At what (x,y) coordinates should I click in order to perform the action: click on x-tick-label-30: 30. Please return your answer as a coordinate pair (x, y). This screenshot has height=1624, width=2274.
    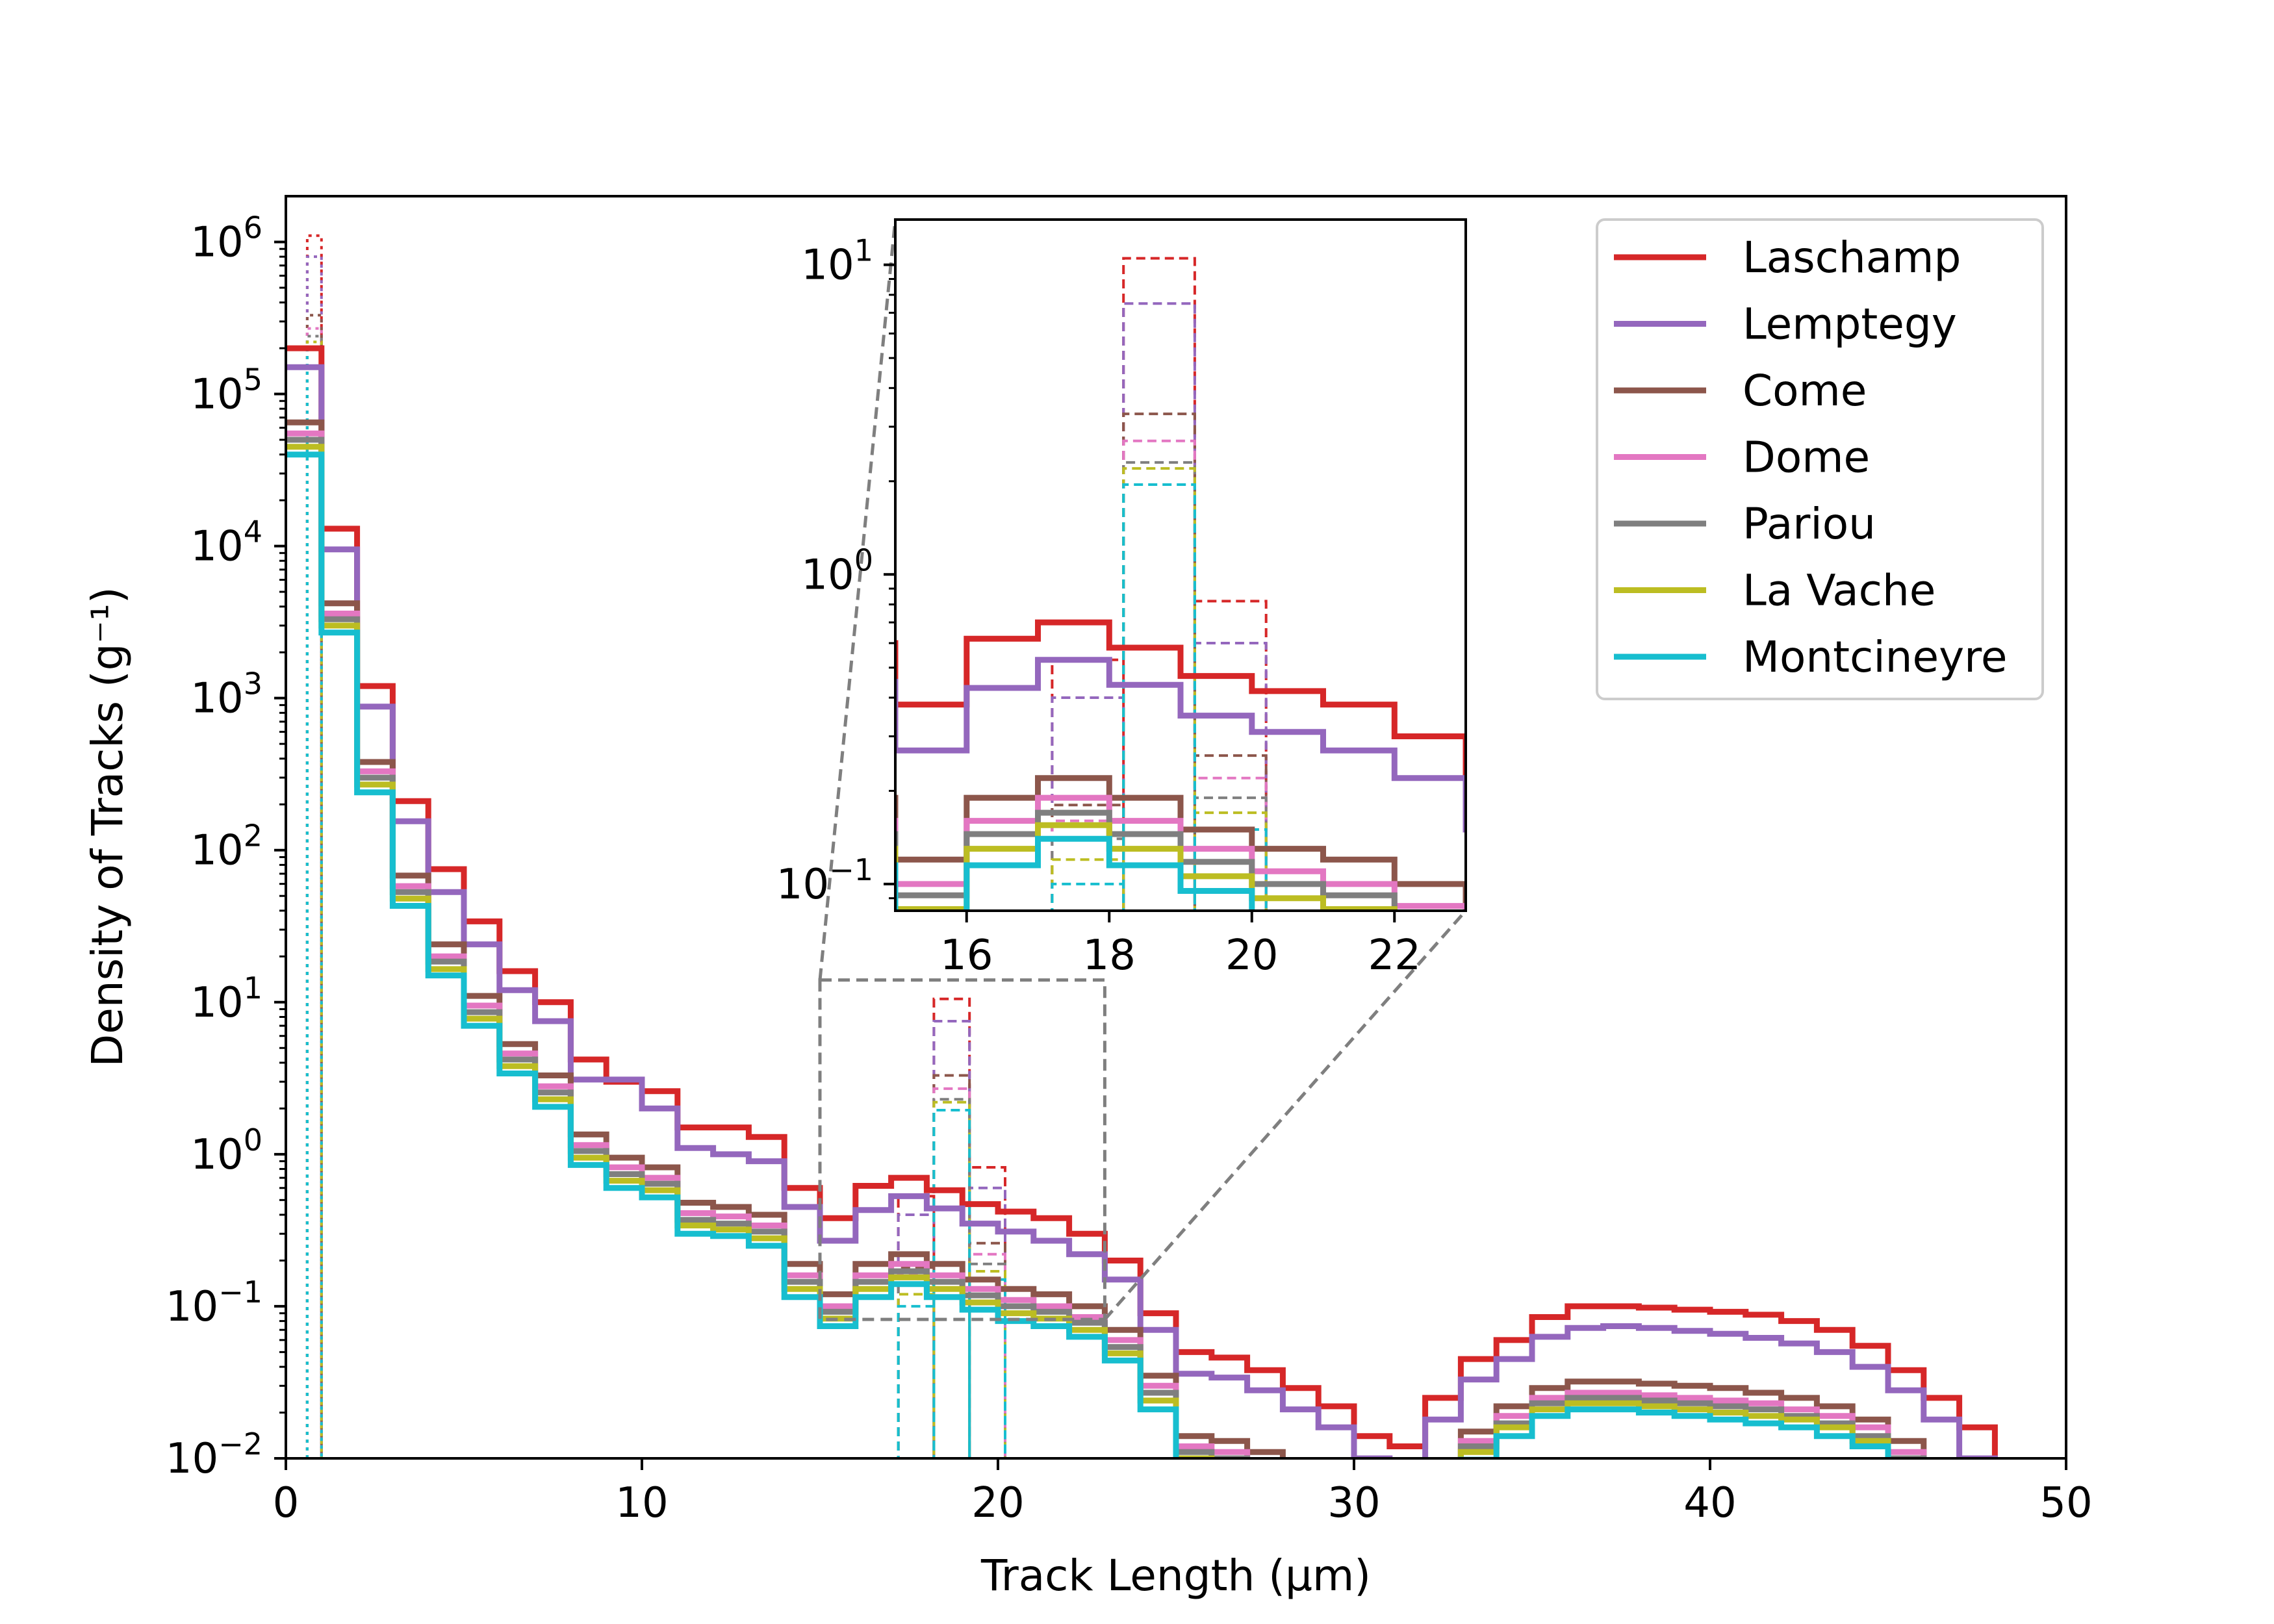
    Looking at the image, I should click on (1353, 1503).